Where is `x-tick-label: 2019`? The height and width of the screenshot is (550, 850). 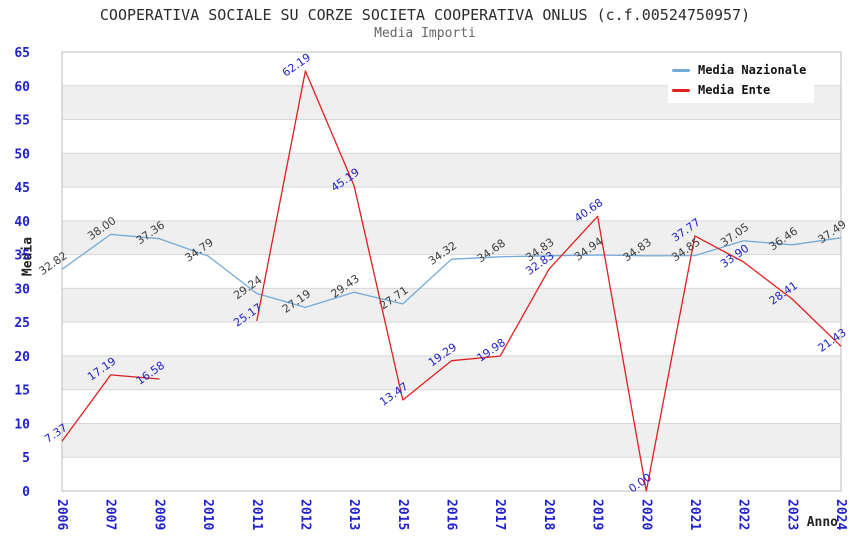 x-tick-label: 2019 is located at coordinates (597, 514).